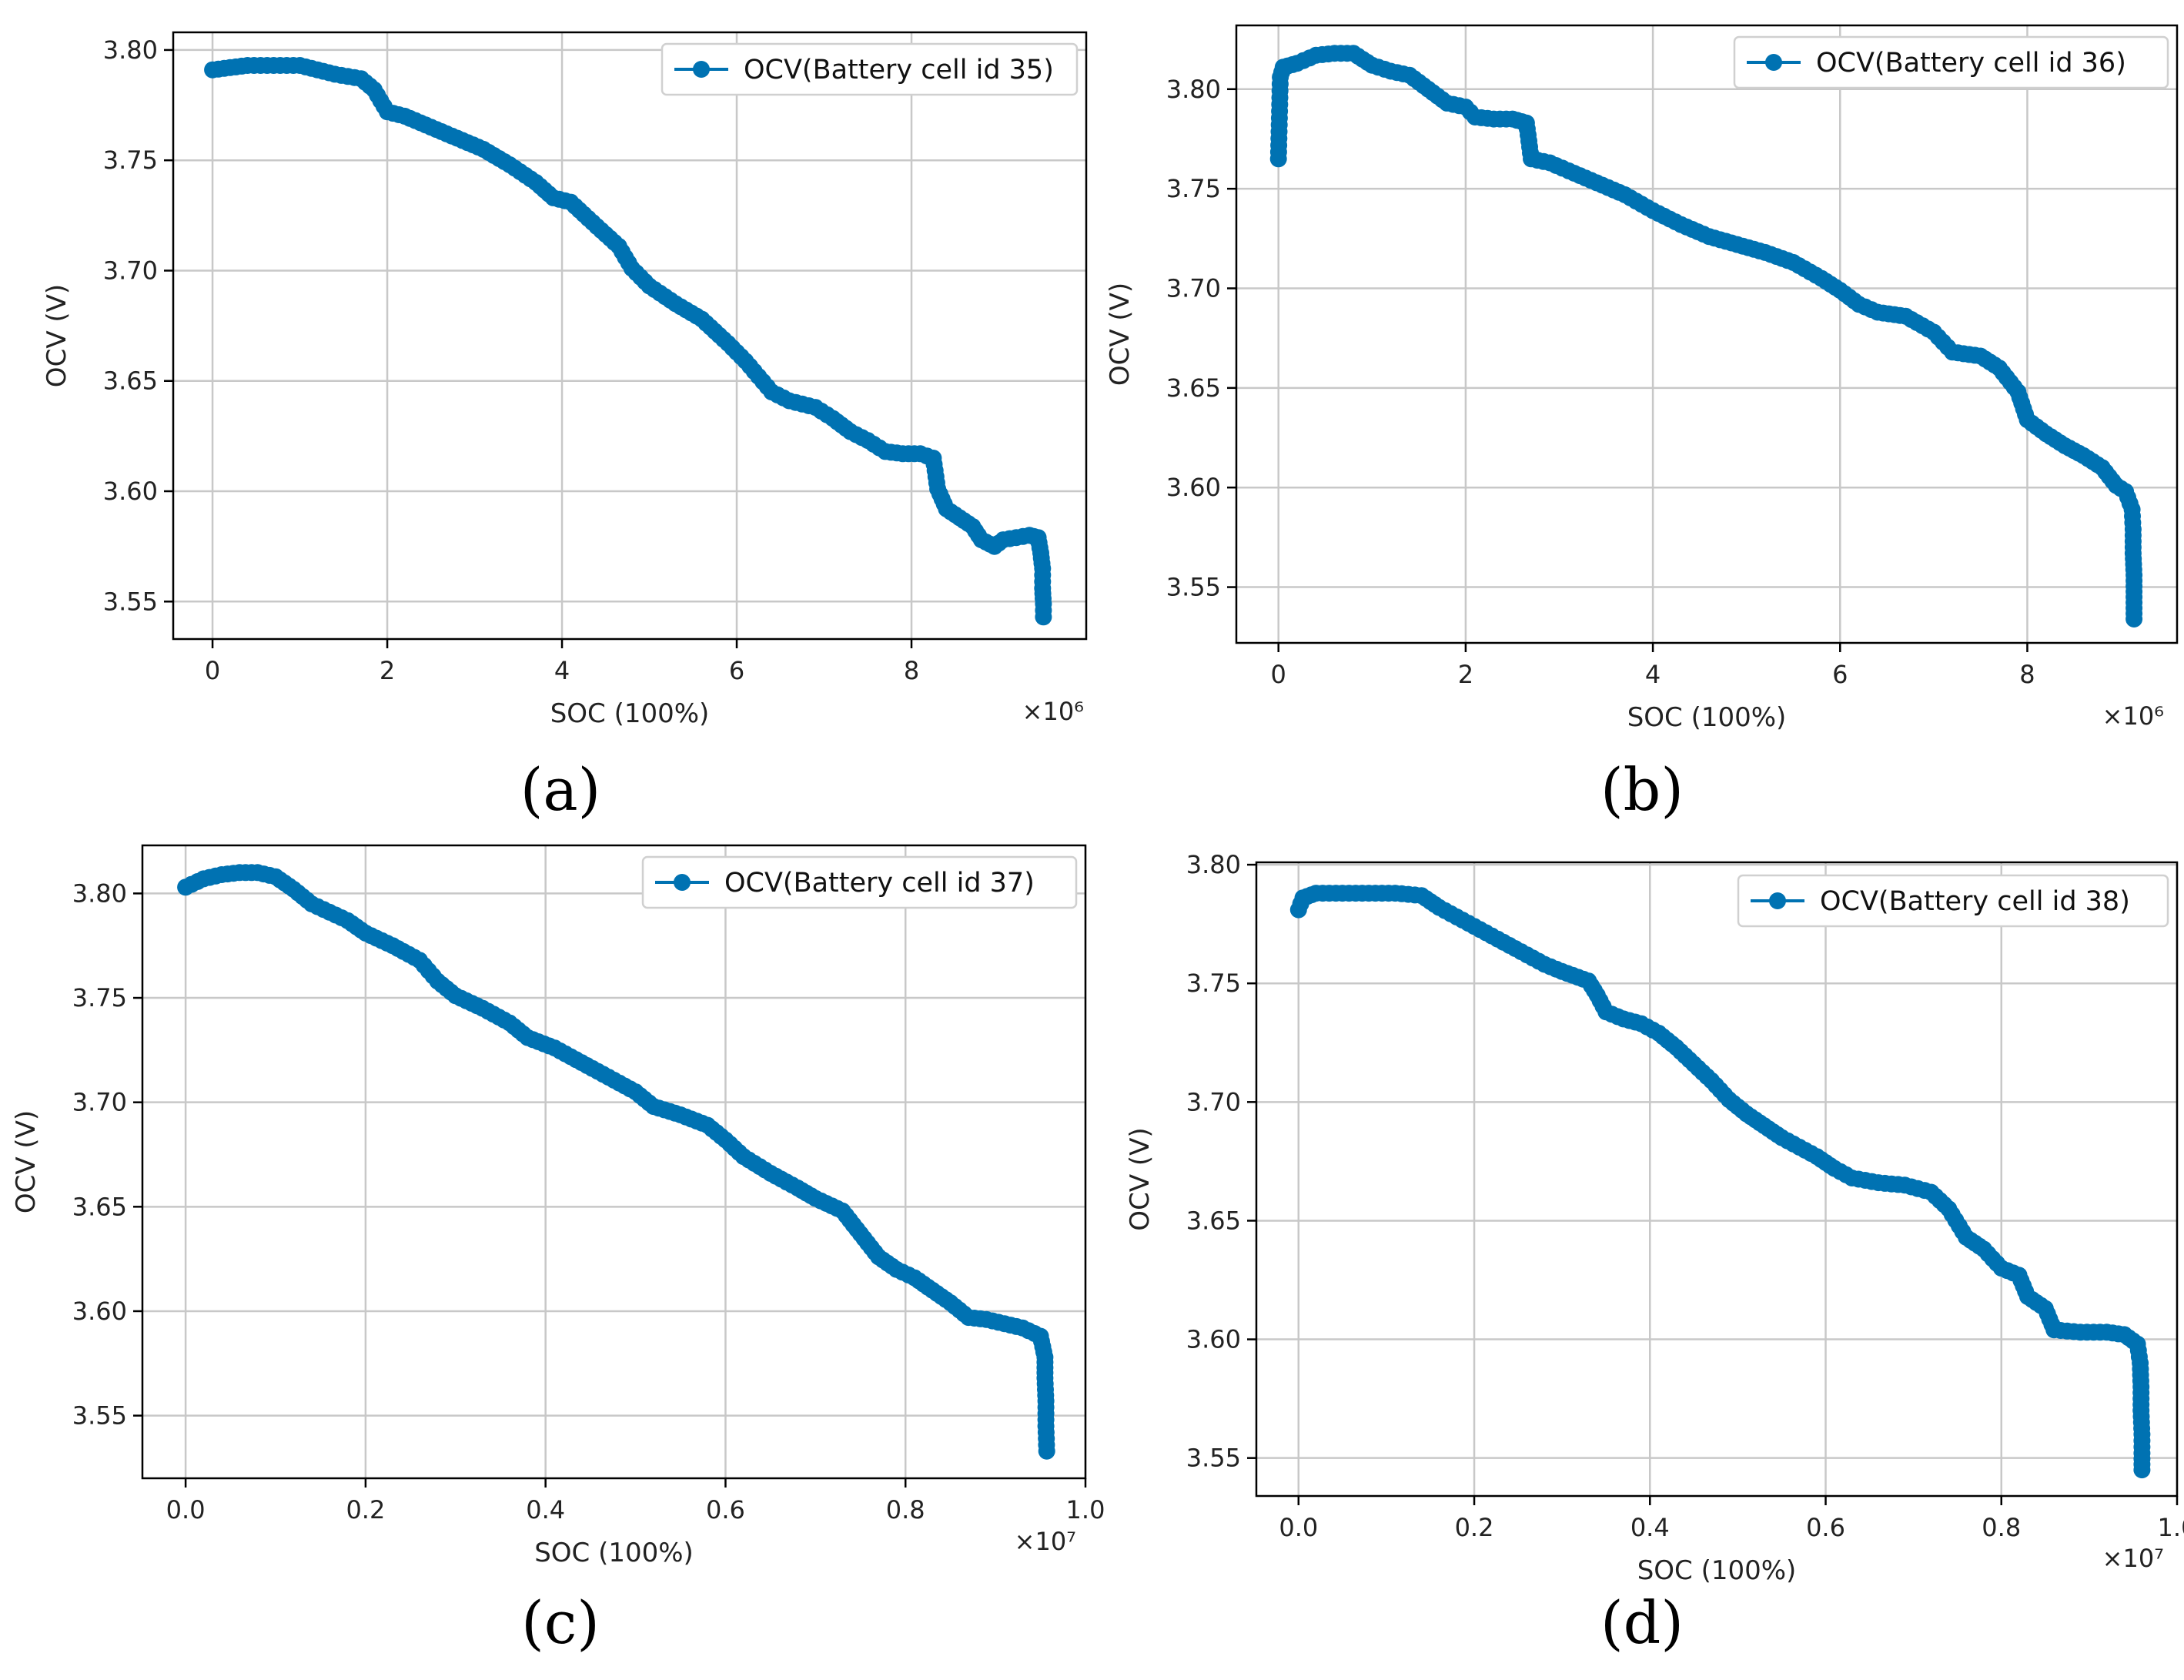 This screenshot has width=2184, height=1680. I want to click on legend-label: OCV(Battery cell id 38), so click(1975, 901).